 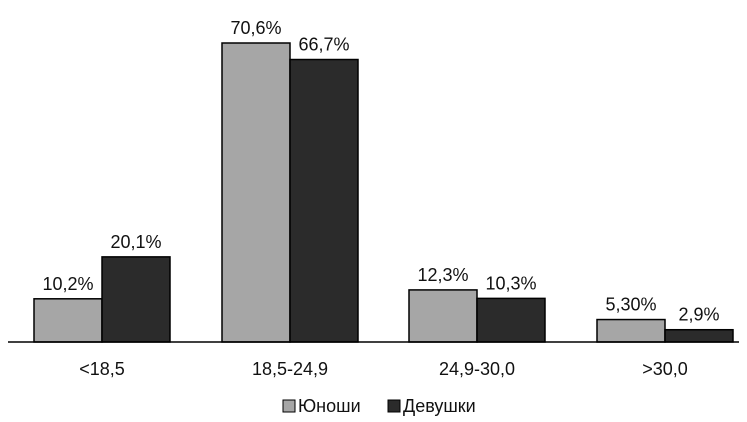 What do you see at coordinates (290, 369) in the screenshot?
I see `category-label-2: 18,5-24,9` at bounding box center [290, 369].